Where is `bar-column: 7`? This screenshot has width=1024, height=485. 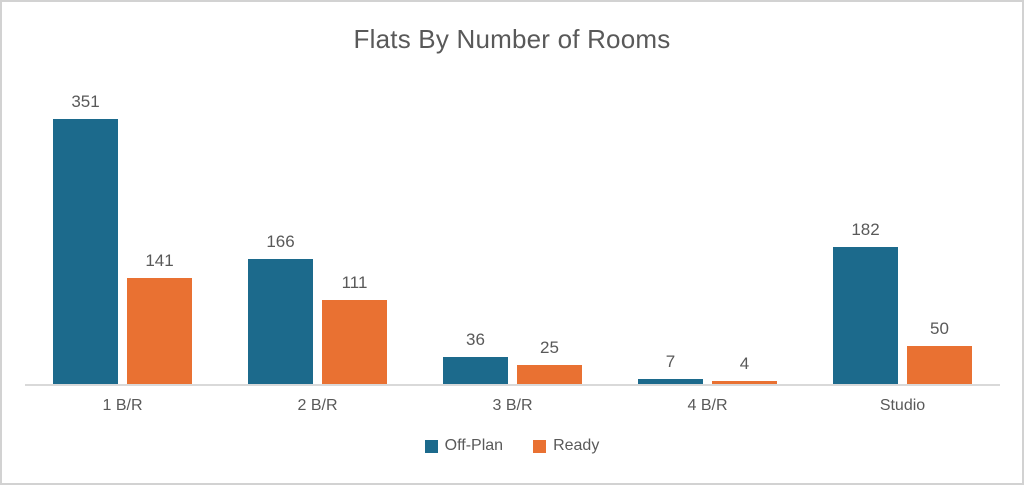 bar-column: 7 is located at coordinates (670, 368).